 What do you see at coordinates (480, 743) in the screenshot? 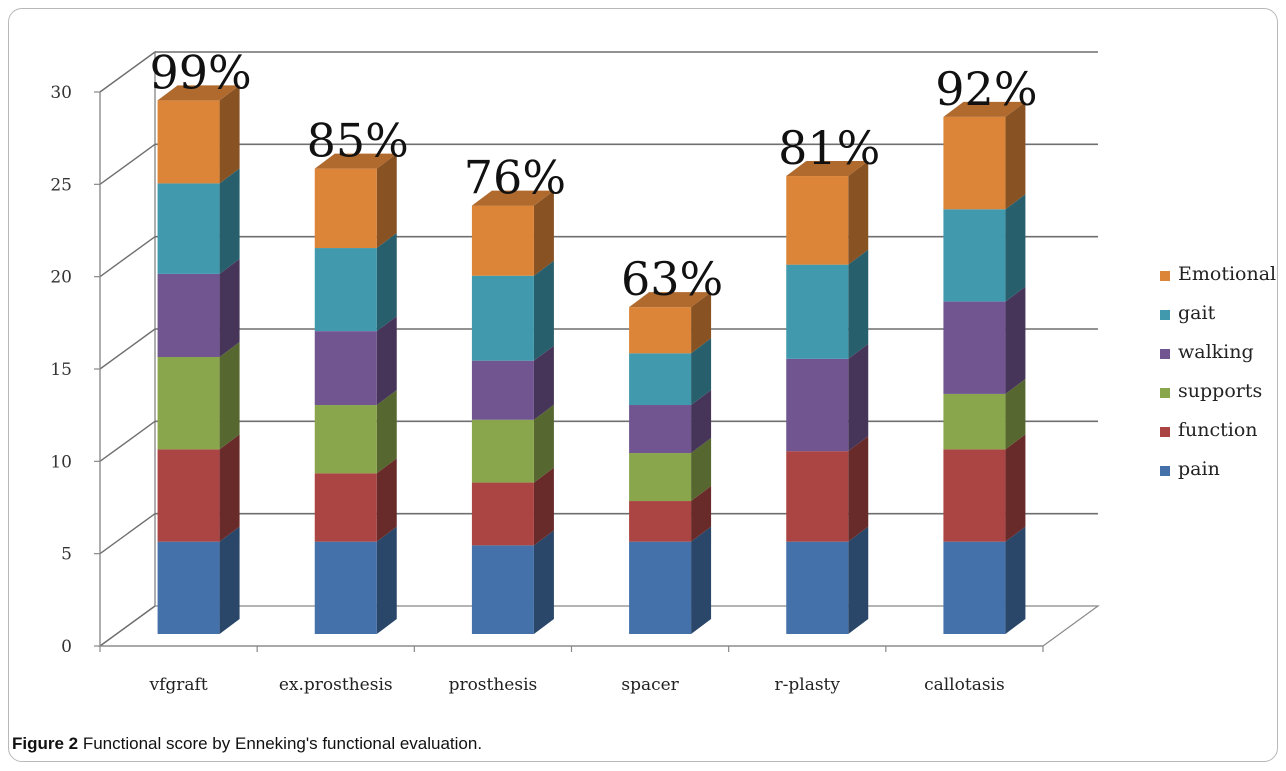
I see `caption-end: .` at bounding box center [480, 743].